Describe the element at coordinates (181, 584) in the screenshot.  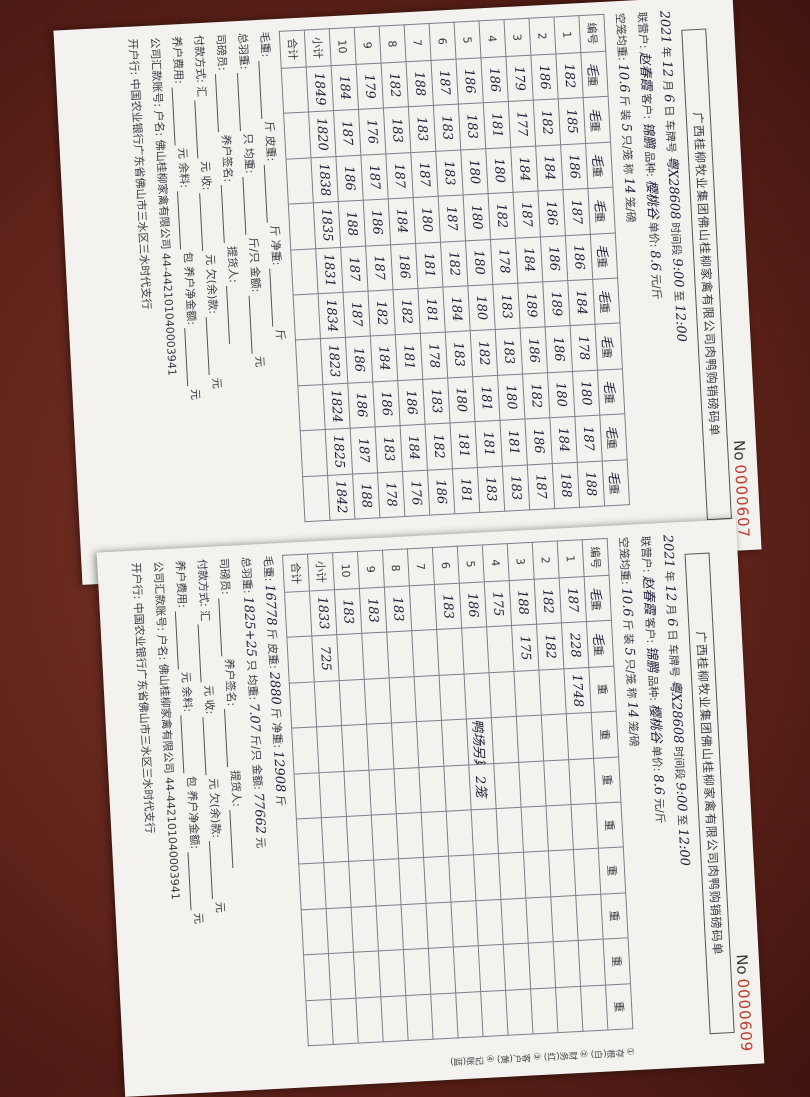
I see `printed-text: 养户费用:` at that location.